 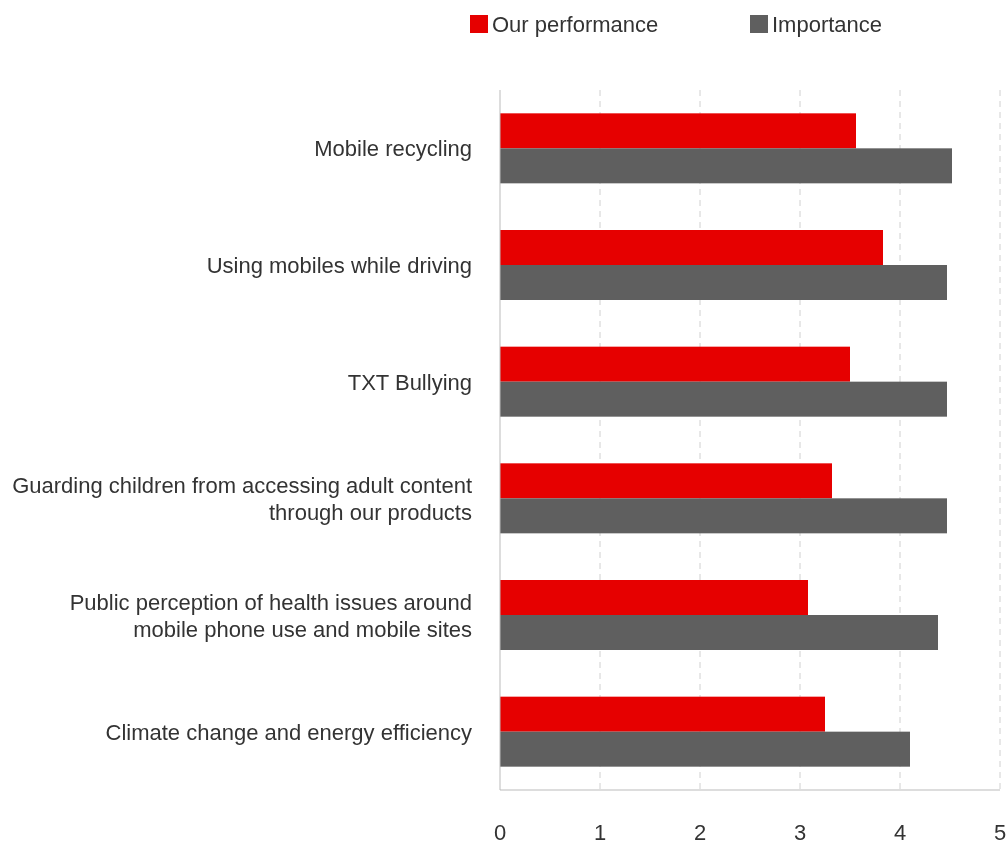 I want to click on y-tick-label: Climate change and energy efficiency, so click(x=288, y=732).